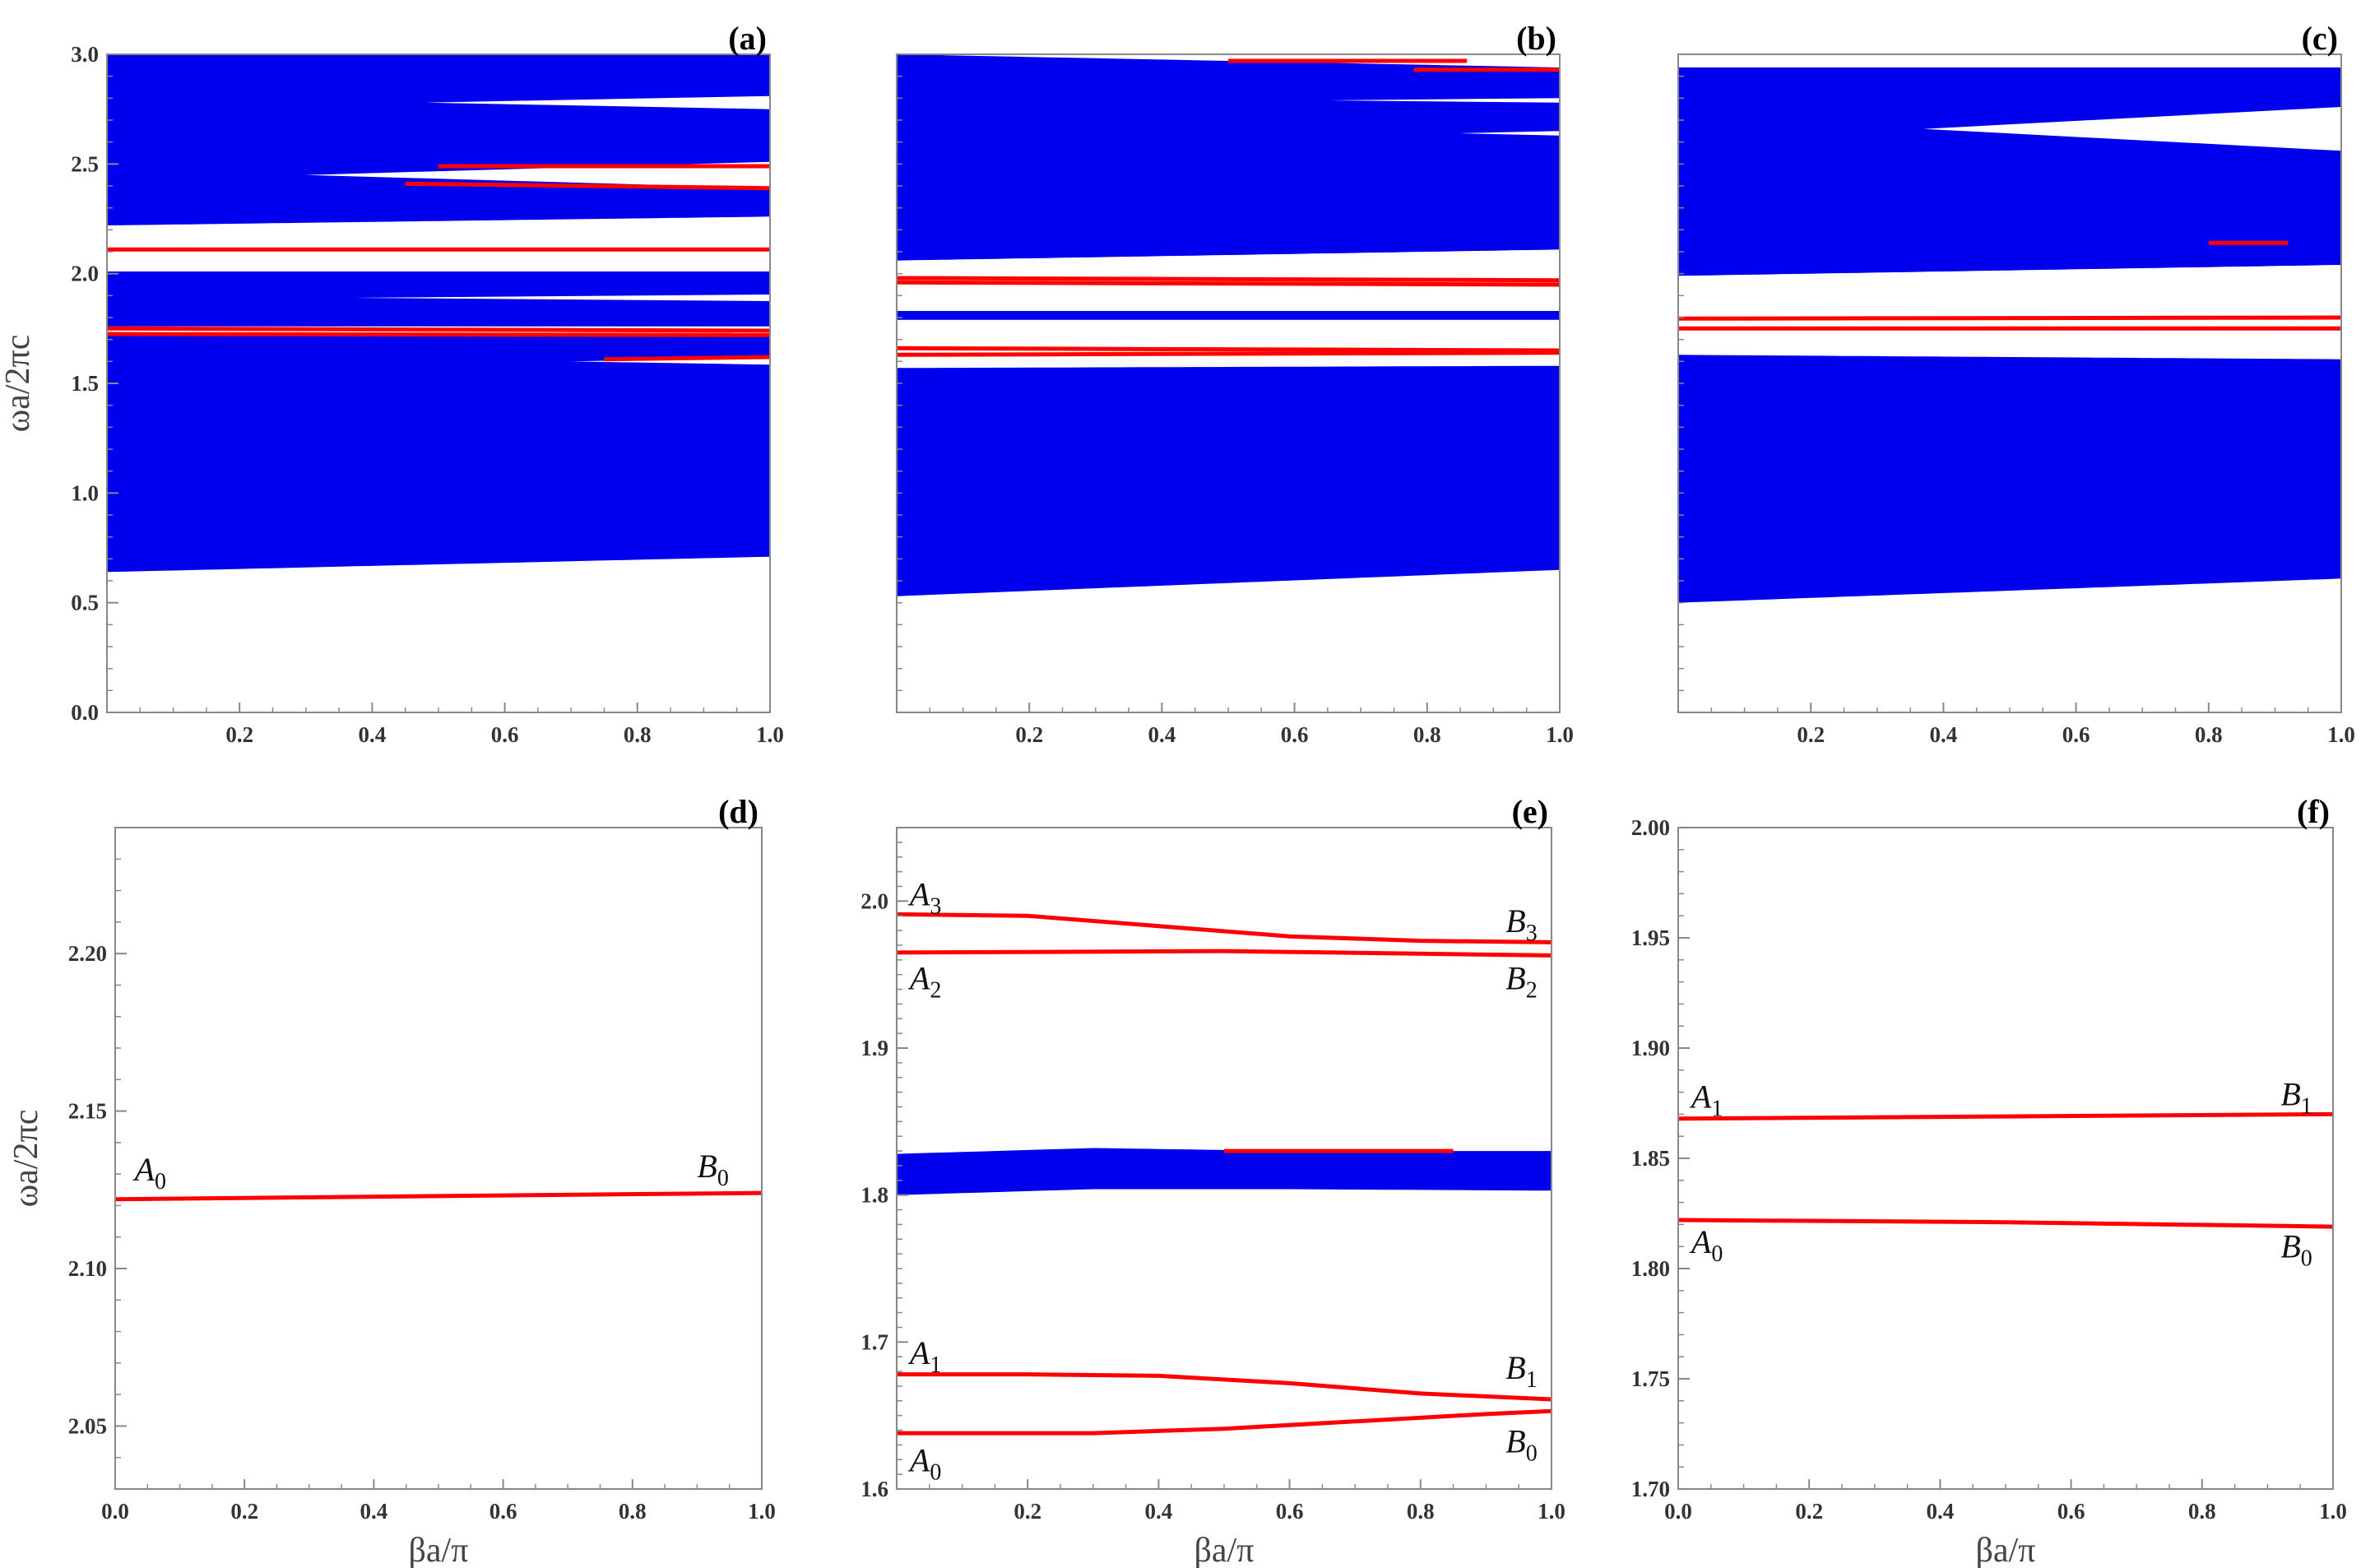 This screenshot has width=2361, height=1568. I want to click on panel-label: (c), so click(2320, 38).